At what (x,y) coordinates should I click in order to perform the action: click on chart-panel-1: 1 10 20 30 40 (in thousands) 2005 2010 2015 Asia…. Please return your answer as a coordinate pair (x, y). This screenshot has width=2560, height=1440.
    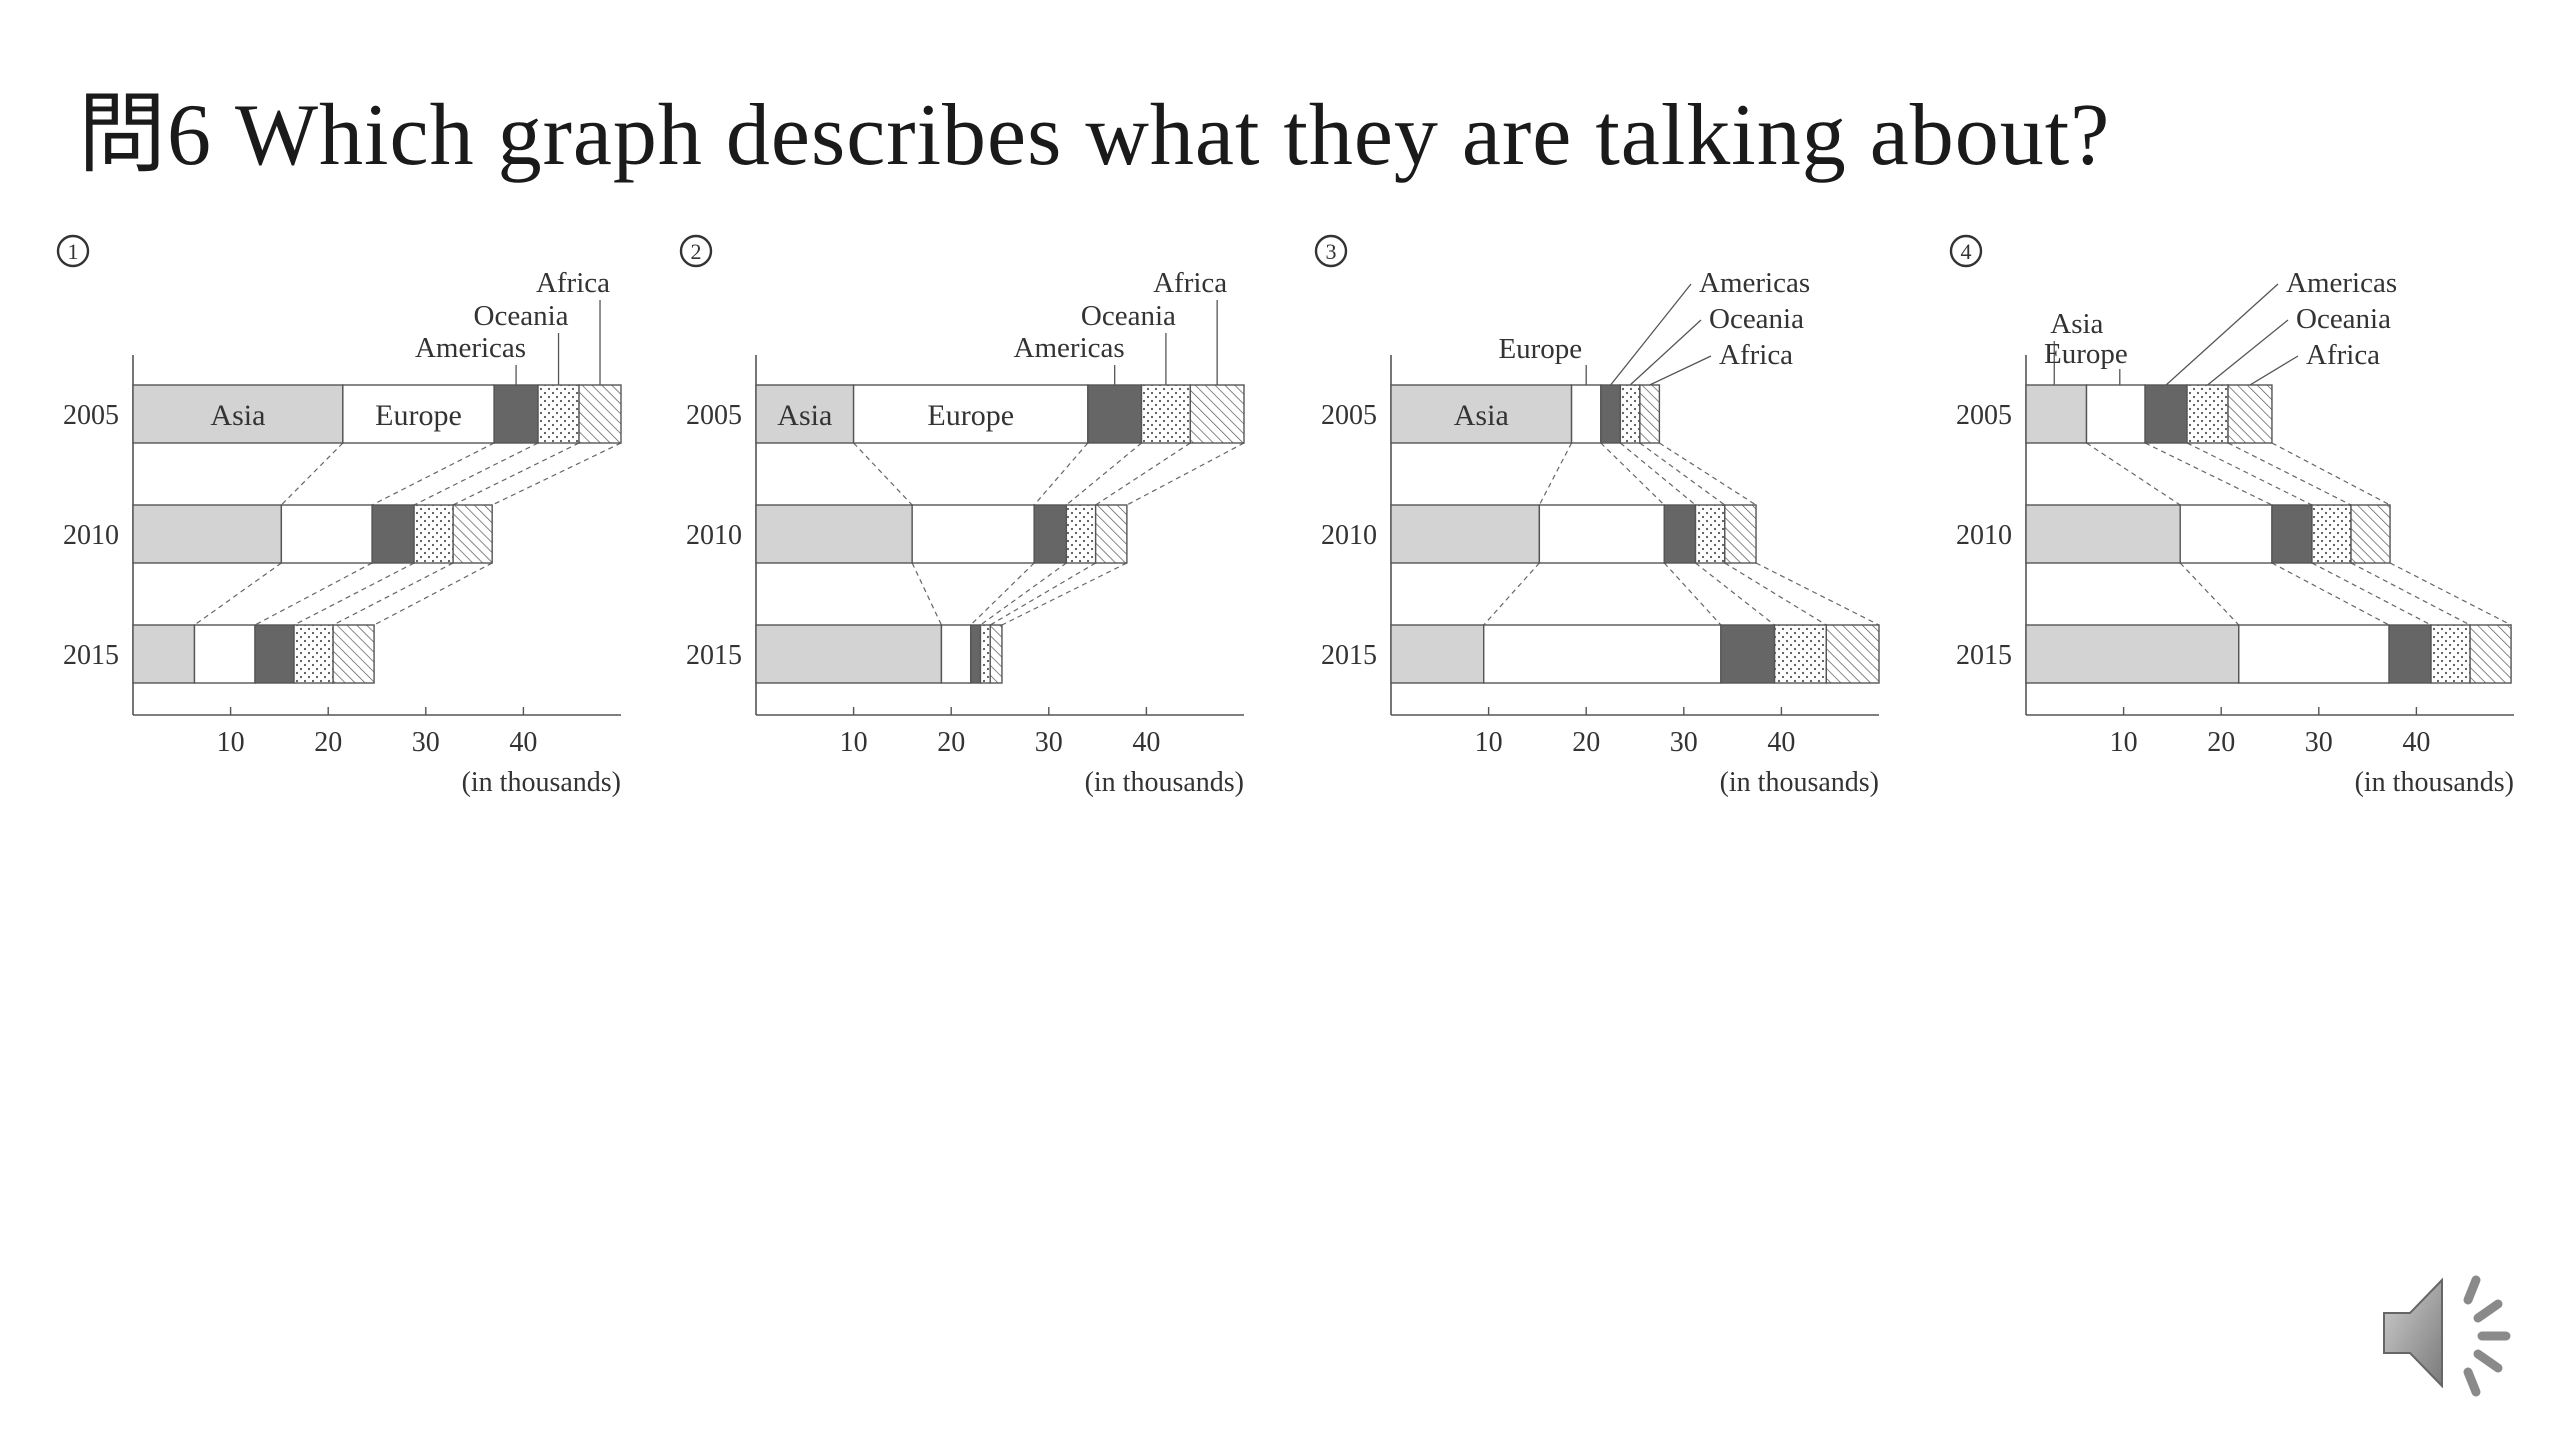
    Looking at the image, I should click on (375, 525).